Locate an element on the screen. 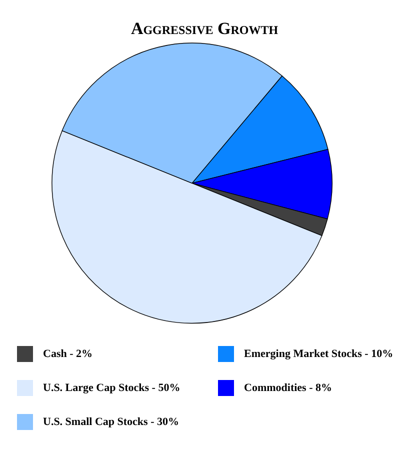 The image size is (409, 462). legend-label: Cash - 2% is located at coordinates (68, 354).